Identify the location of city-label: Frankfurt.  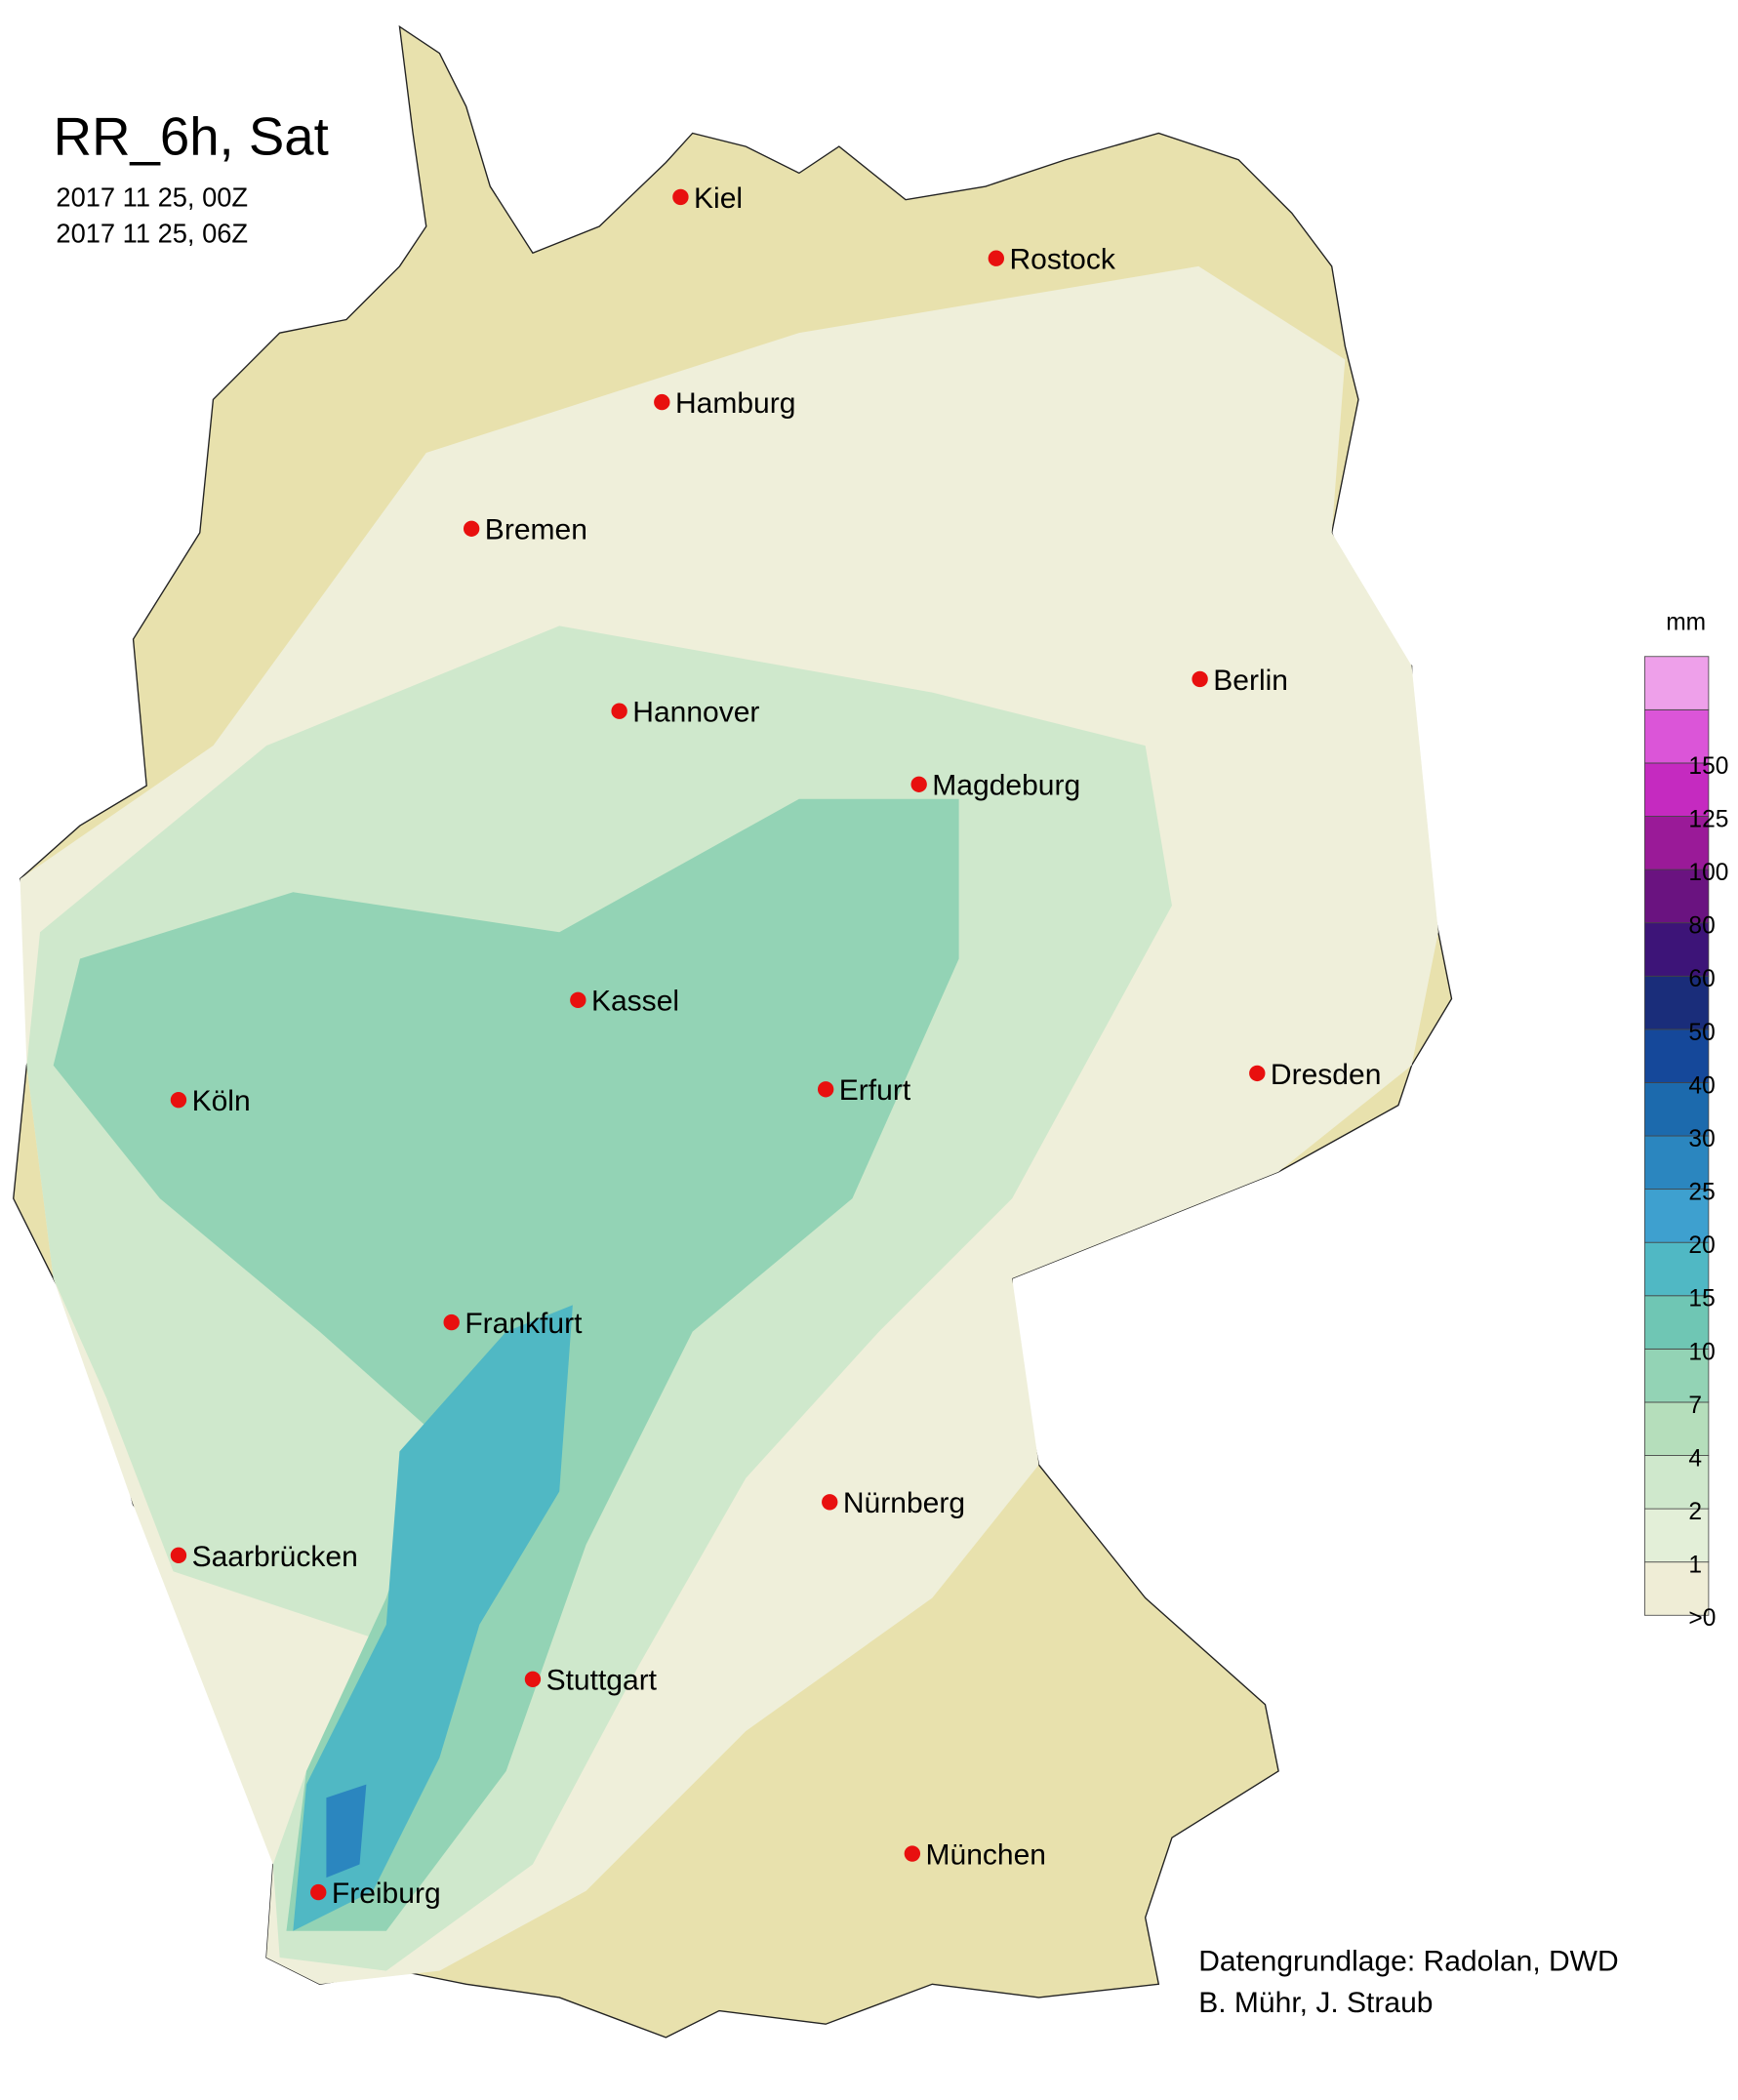
(524, 1324).